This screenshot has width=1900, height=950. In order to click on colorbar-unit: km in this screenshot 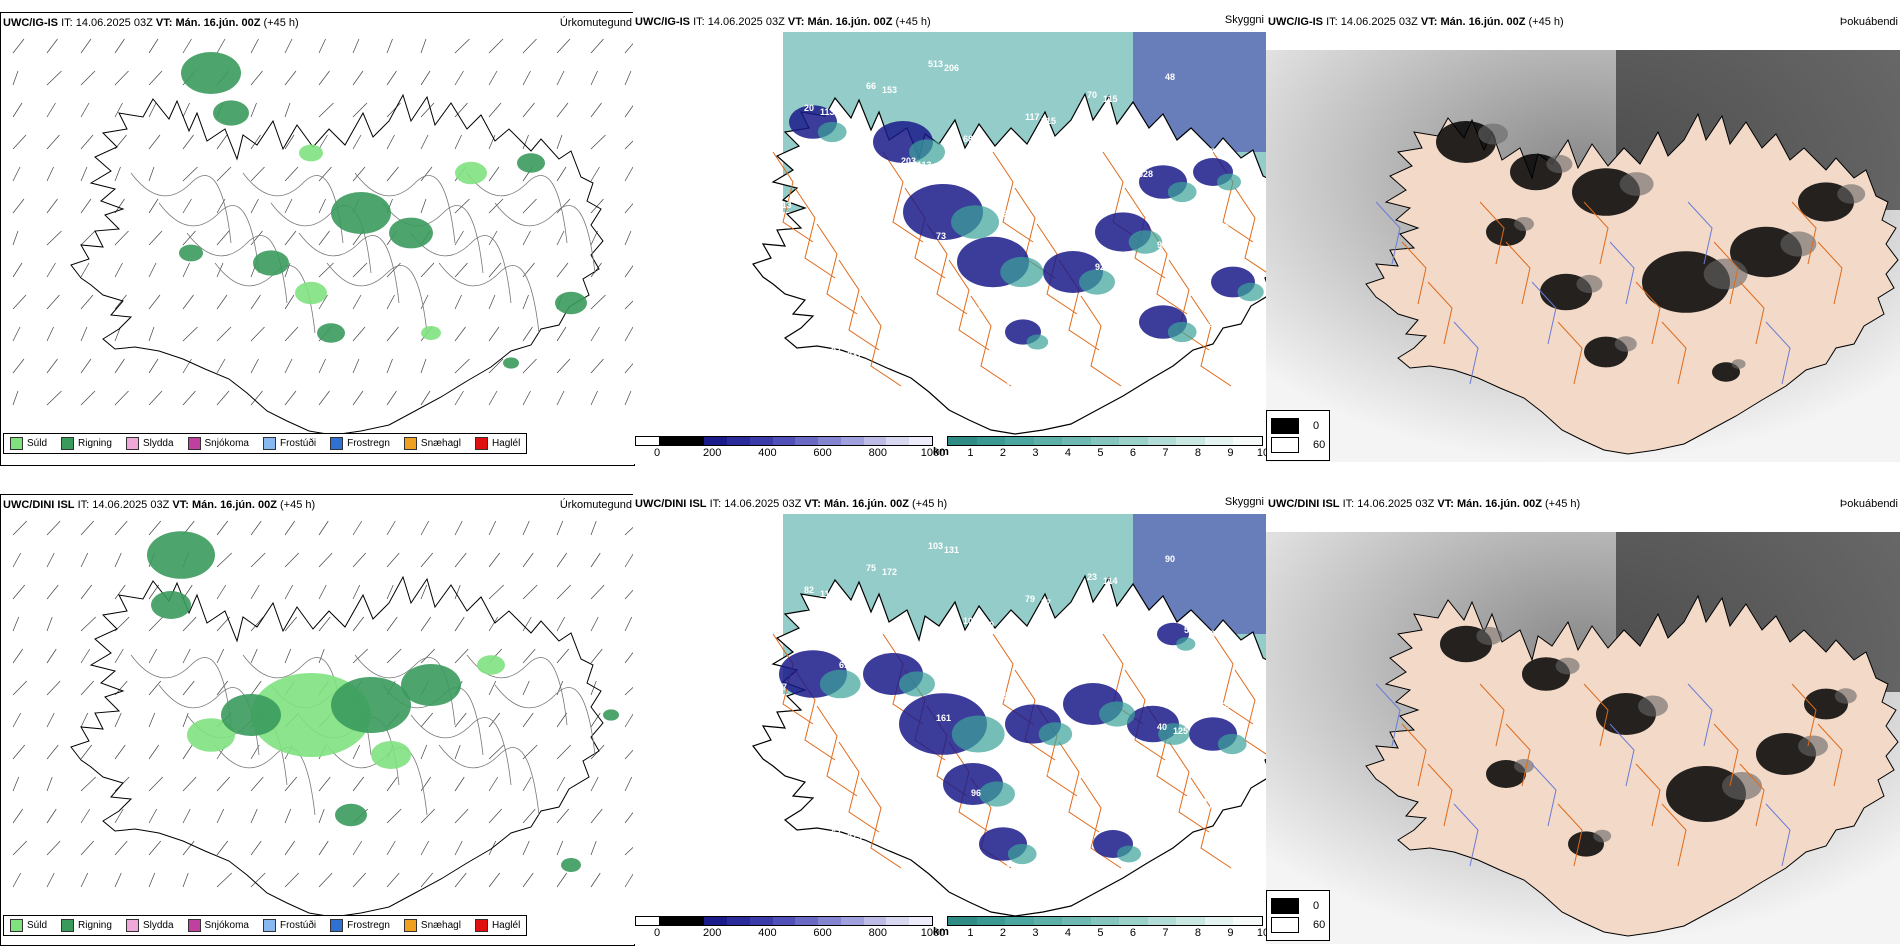, I will do `click(941, 932)`.